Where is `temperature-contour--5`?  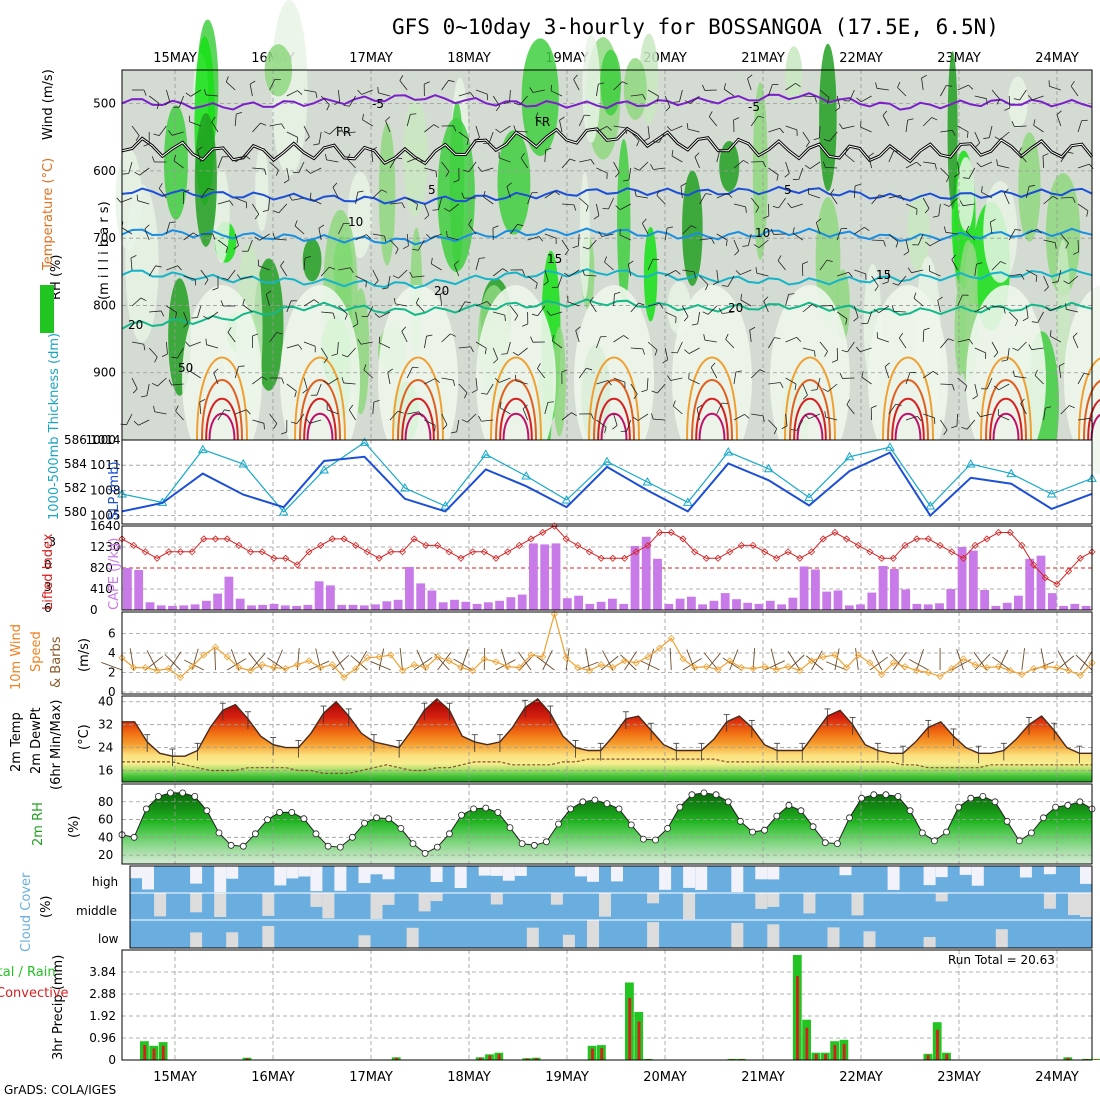 temperature-contour--5 is located at coordinates (607, 101).